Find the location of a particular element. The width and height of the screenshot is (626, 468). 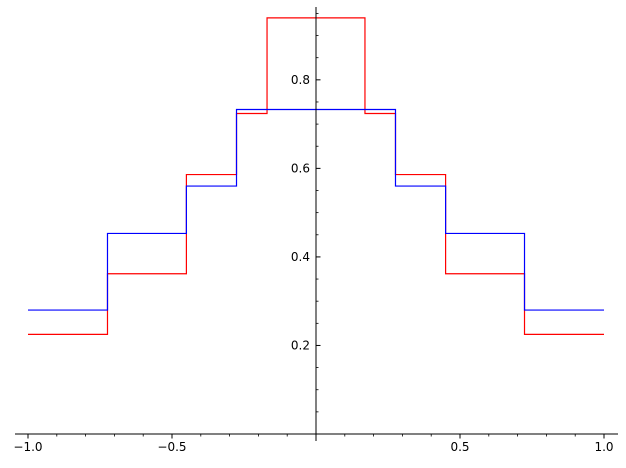

x-tick-label: −0.5 is located at coordinates (171, 447).